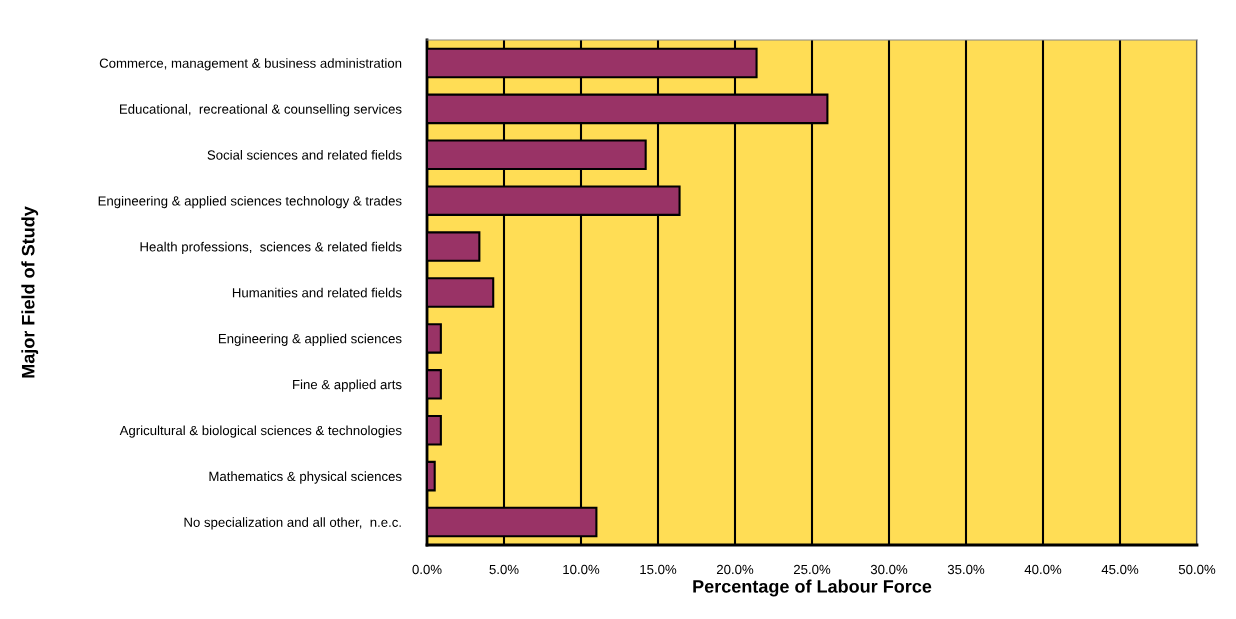  I want to click on y-tick-label: Agricultural & biological sciences & technologies, so click(260, 431).